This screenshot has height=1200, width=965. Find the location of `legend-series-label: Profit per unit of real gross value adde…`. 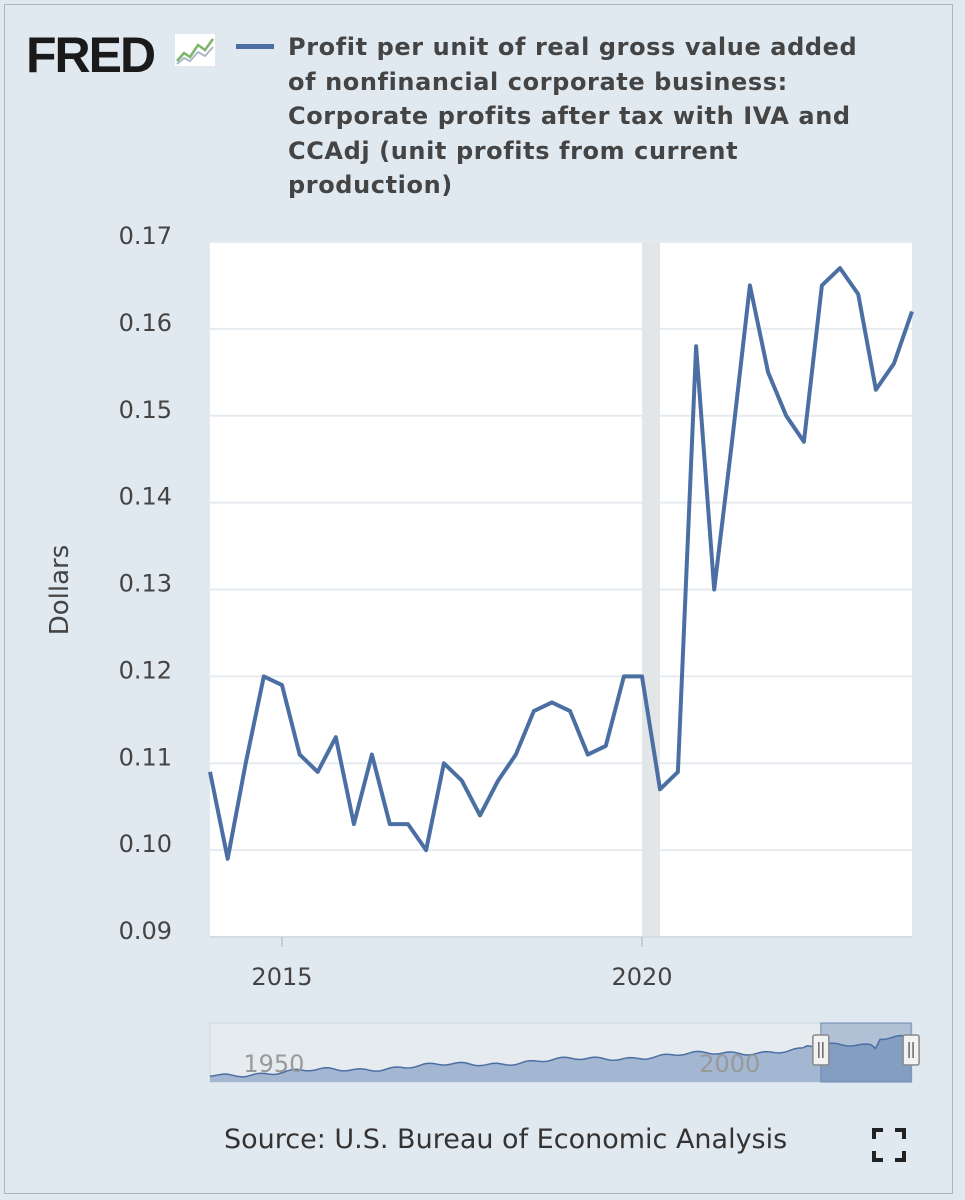

legend-series-label: Profit per unit of real gross value adde… is located at coordinates (573, 116).